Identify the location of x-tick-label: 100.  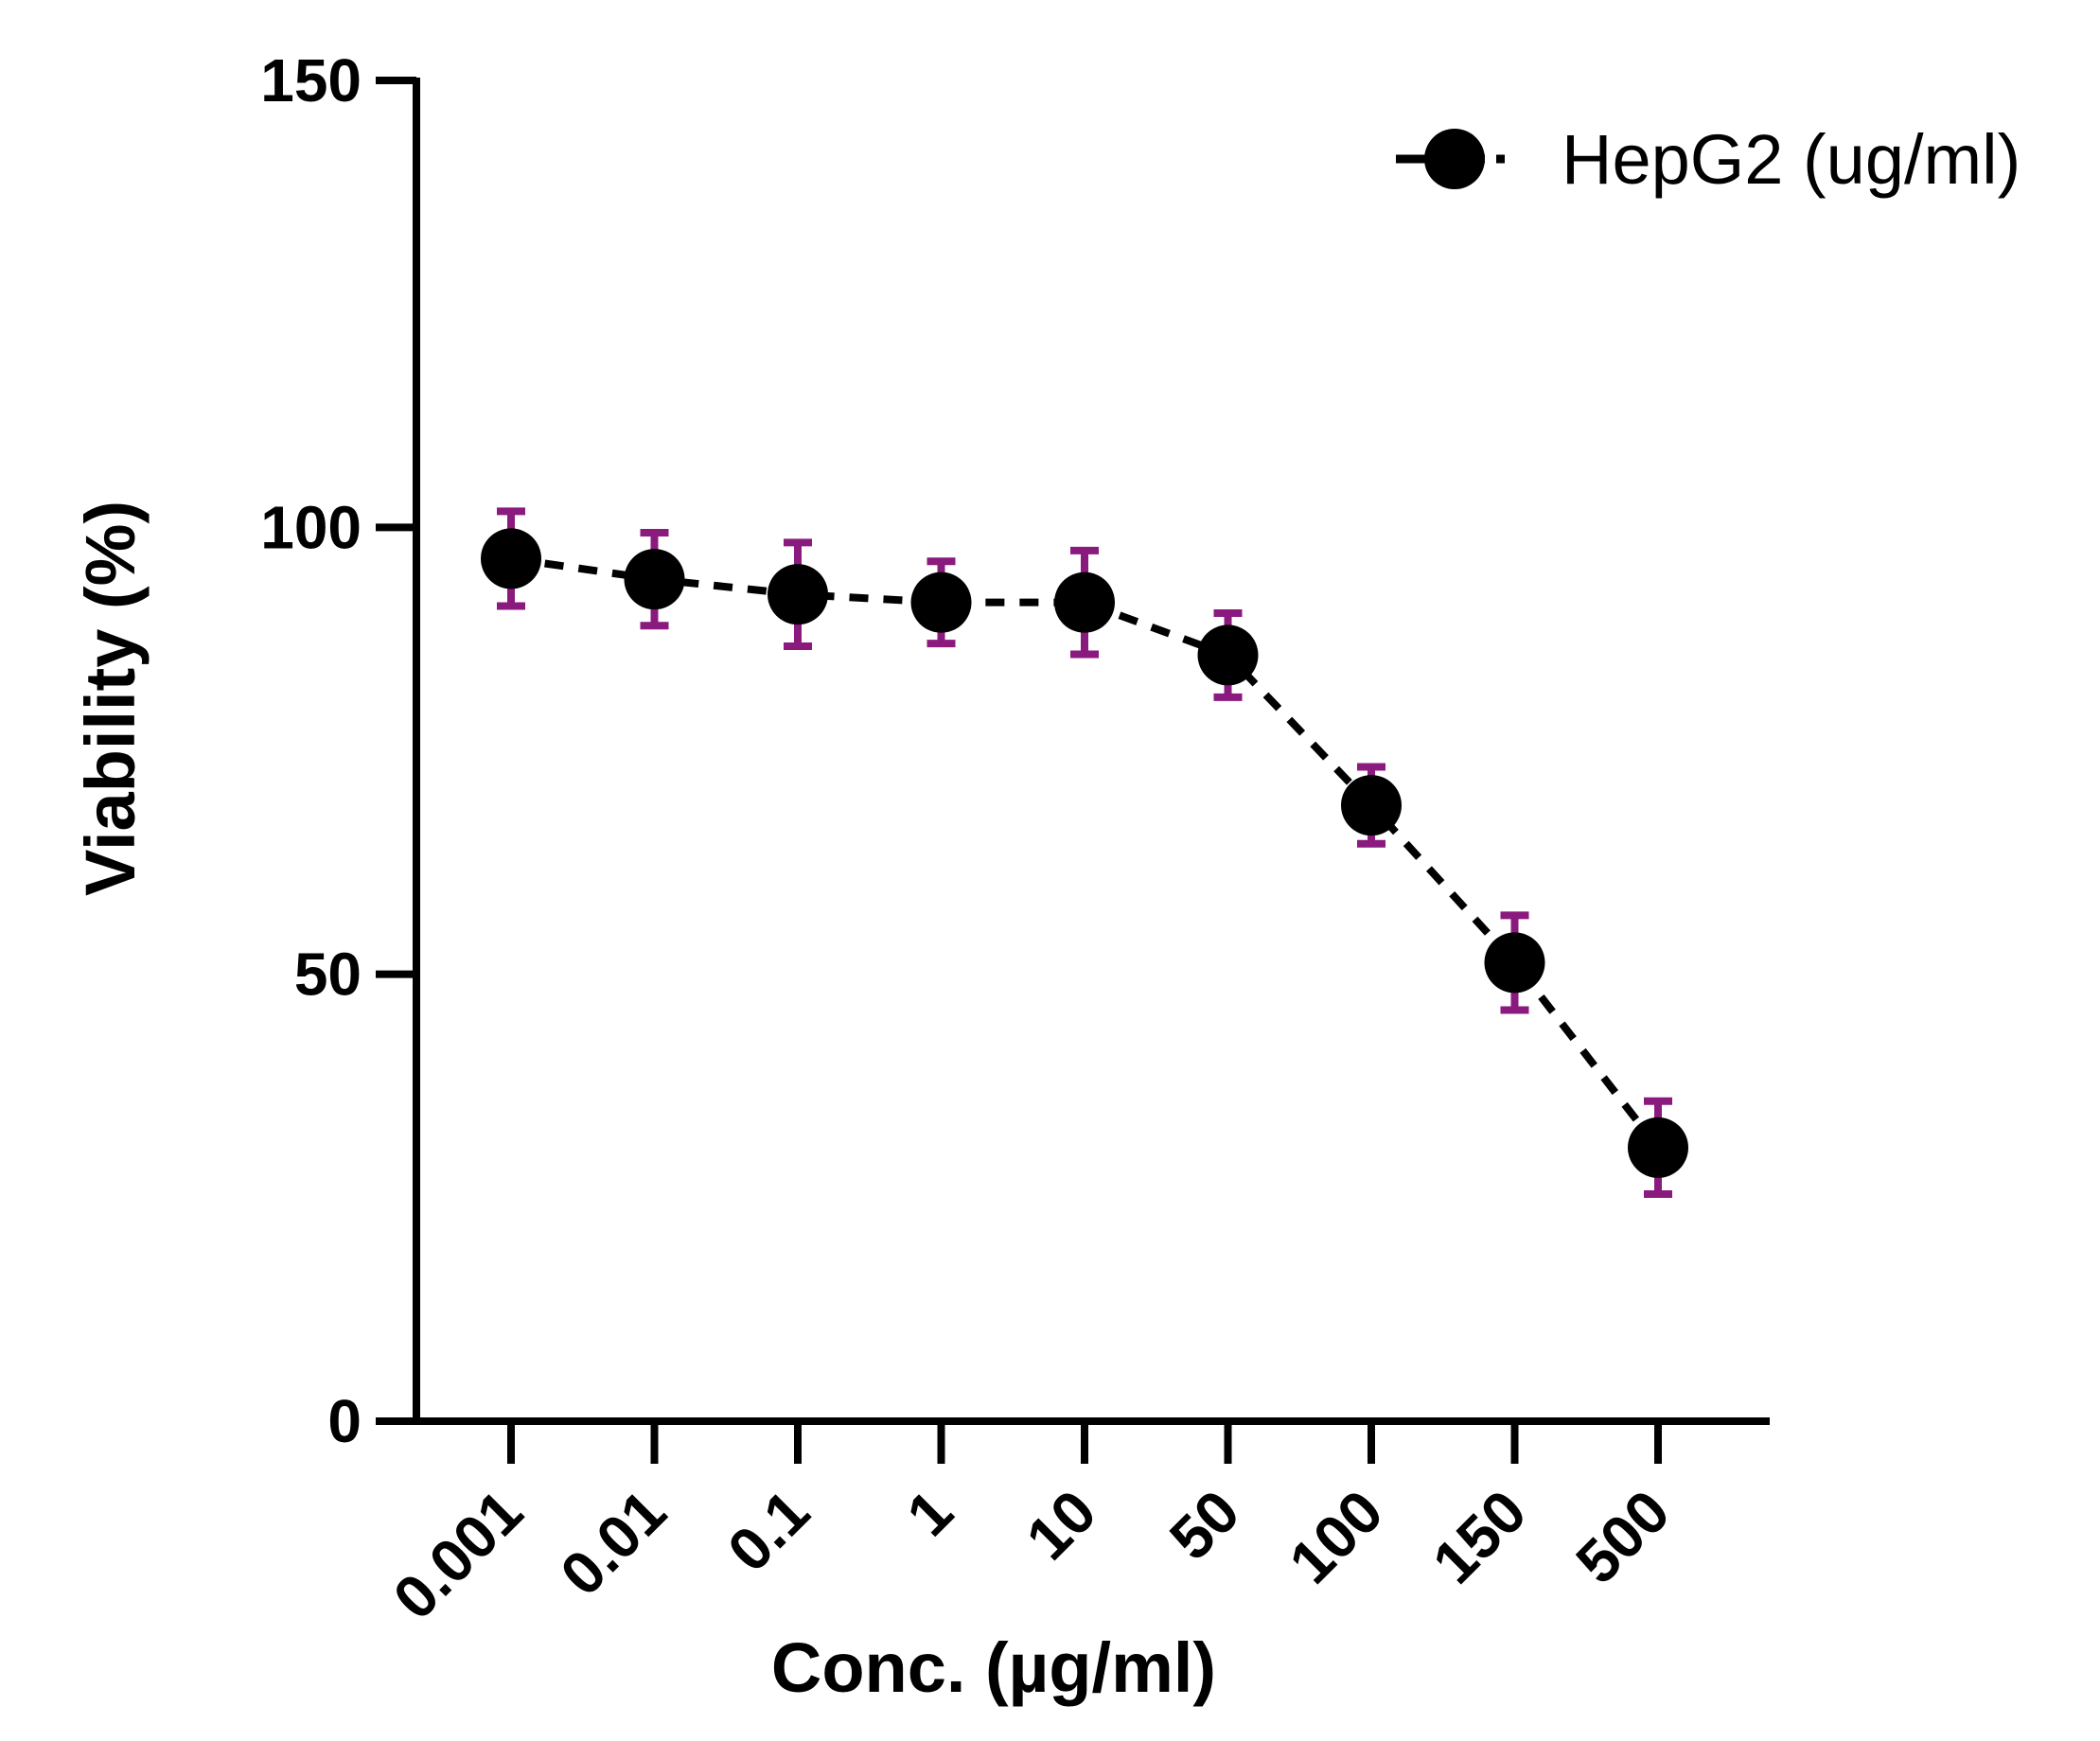
(1335, 1536).